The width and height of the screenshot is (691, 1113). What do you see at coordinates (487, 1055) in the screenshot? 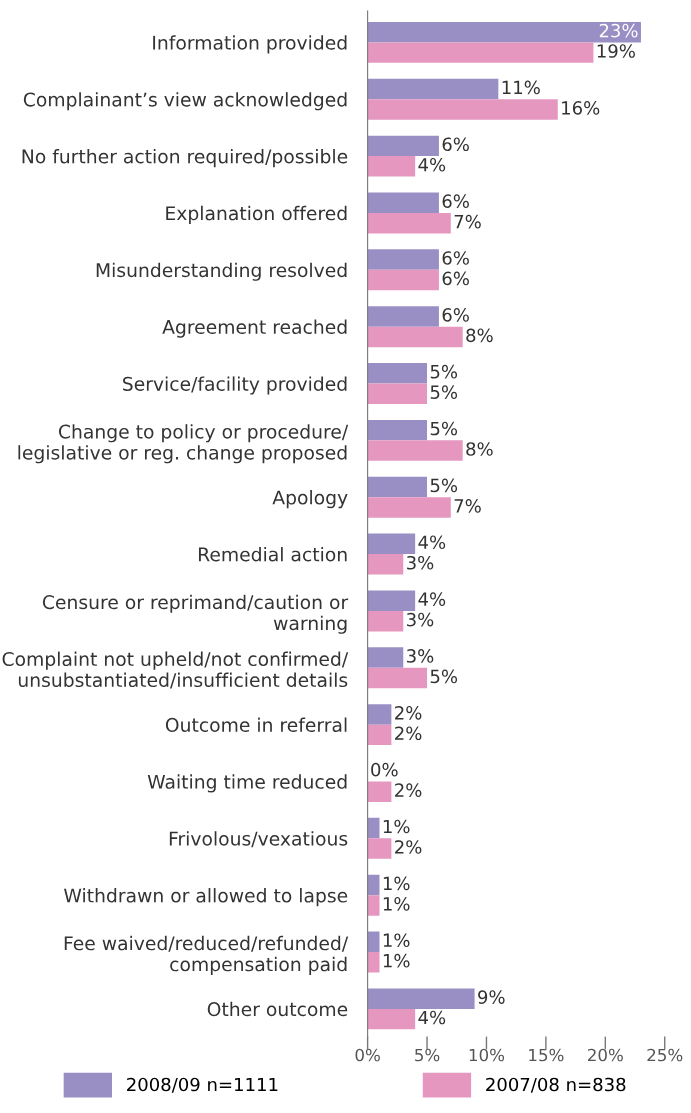
I see `x-tick-label: 10%` at bounding box center [487, 1055].